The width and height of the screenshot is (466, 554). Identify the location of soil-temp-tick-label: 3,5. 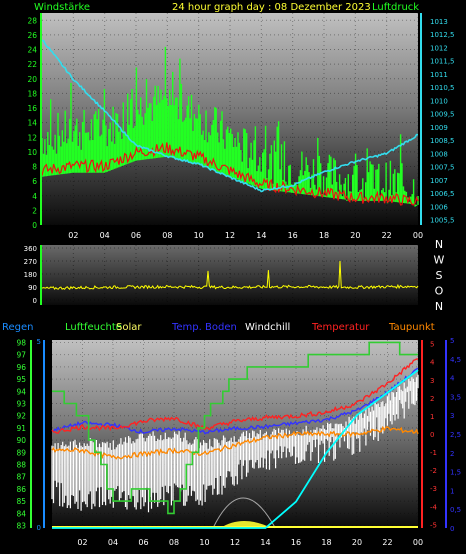
(455, 397).